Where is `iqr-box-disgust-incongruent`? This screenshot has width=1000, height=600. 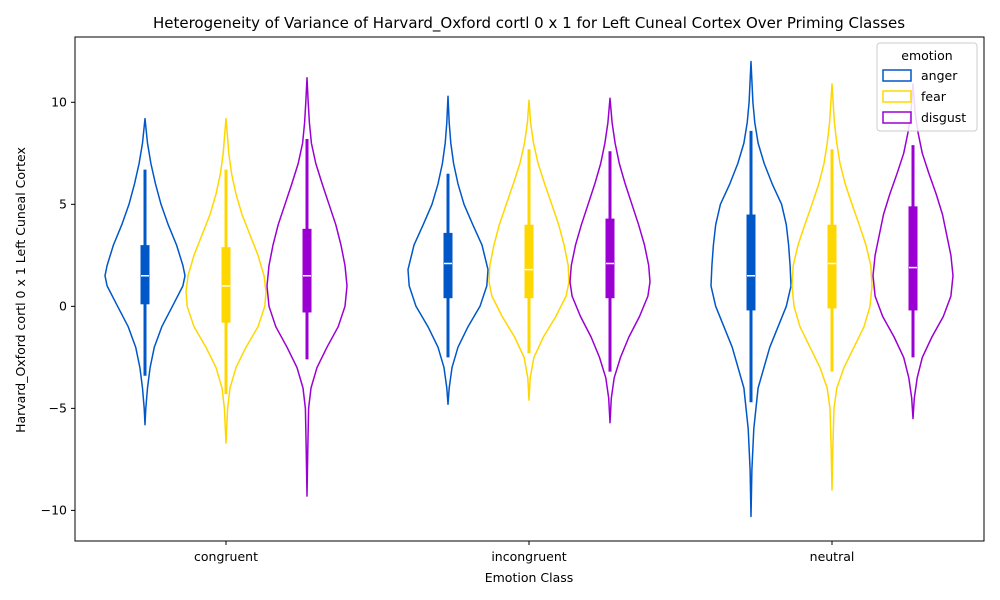
iqr-box-disgust-incongruent is located at coordinates (610, 258).